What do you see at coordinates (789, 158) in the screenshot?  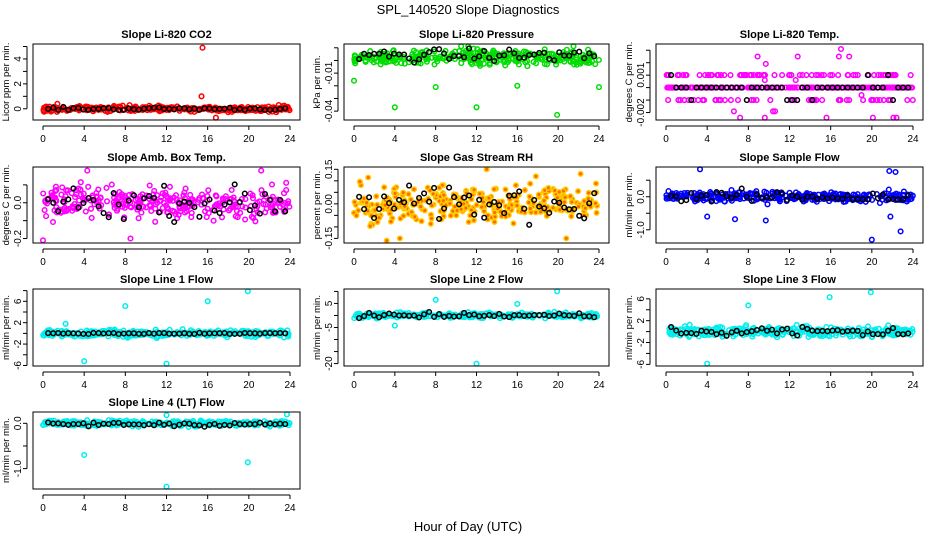 I see `panel-title: Slope Sample Flow` at bounding box center [789, 158].